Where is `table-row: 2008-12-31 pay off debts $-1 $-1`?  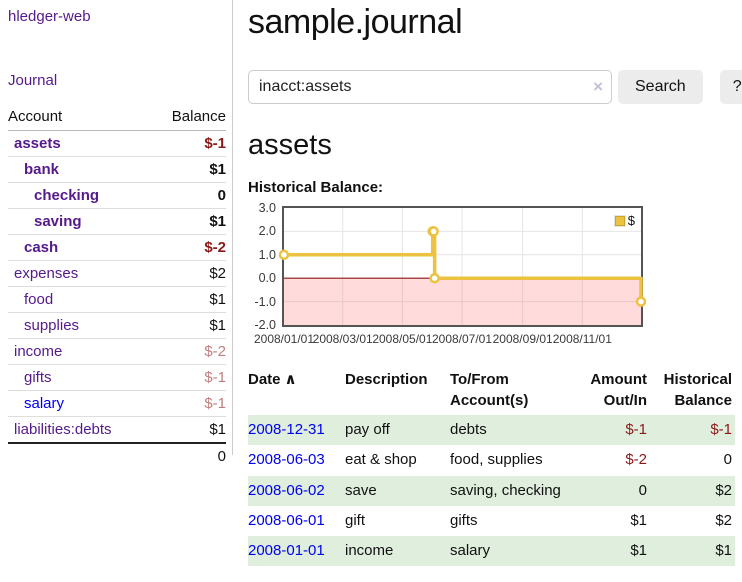
table-row: 2008-12-31 pay off debts $-1 $-1 is located at coordinates (491, 430).